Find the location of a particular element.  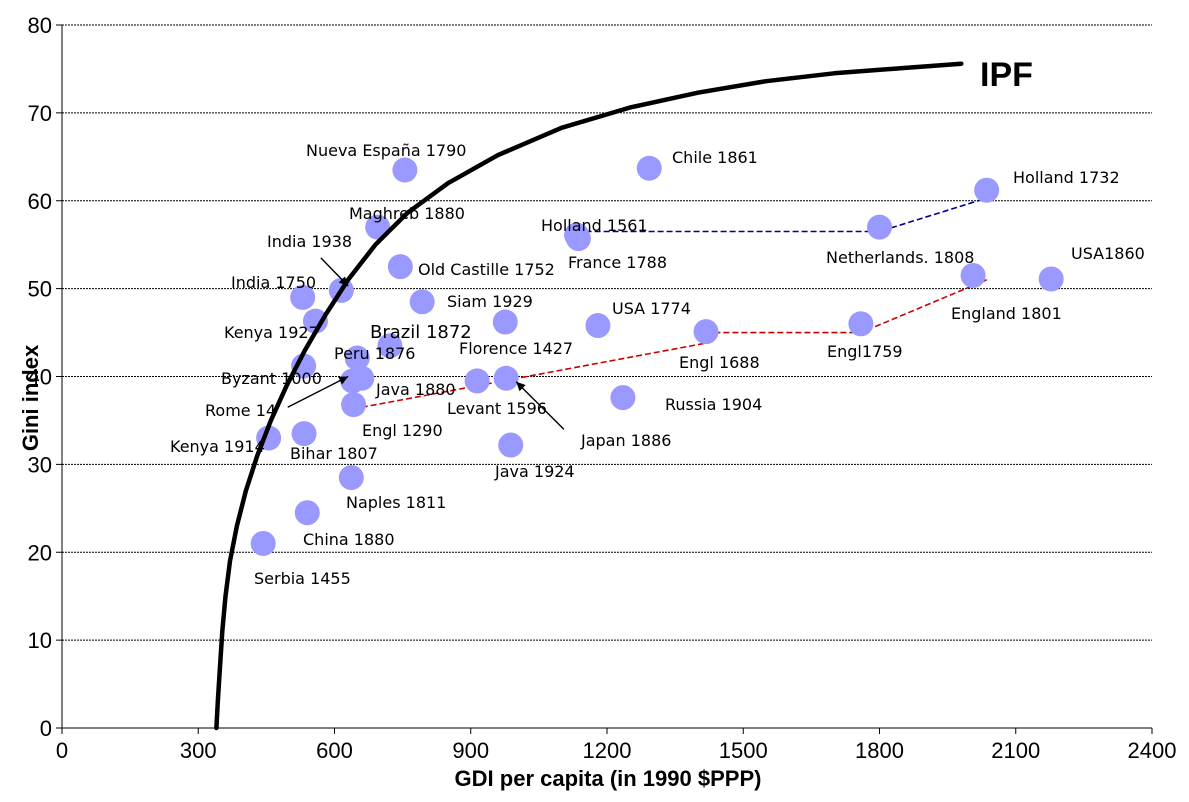

point-label: Netherlands. 1808 is located at coordinates (900, 257).